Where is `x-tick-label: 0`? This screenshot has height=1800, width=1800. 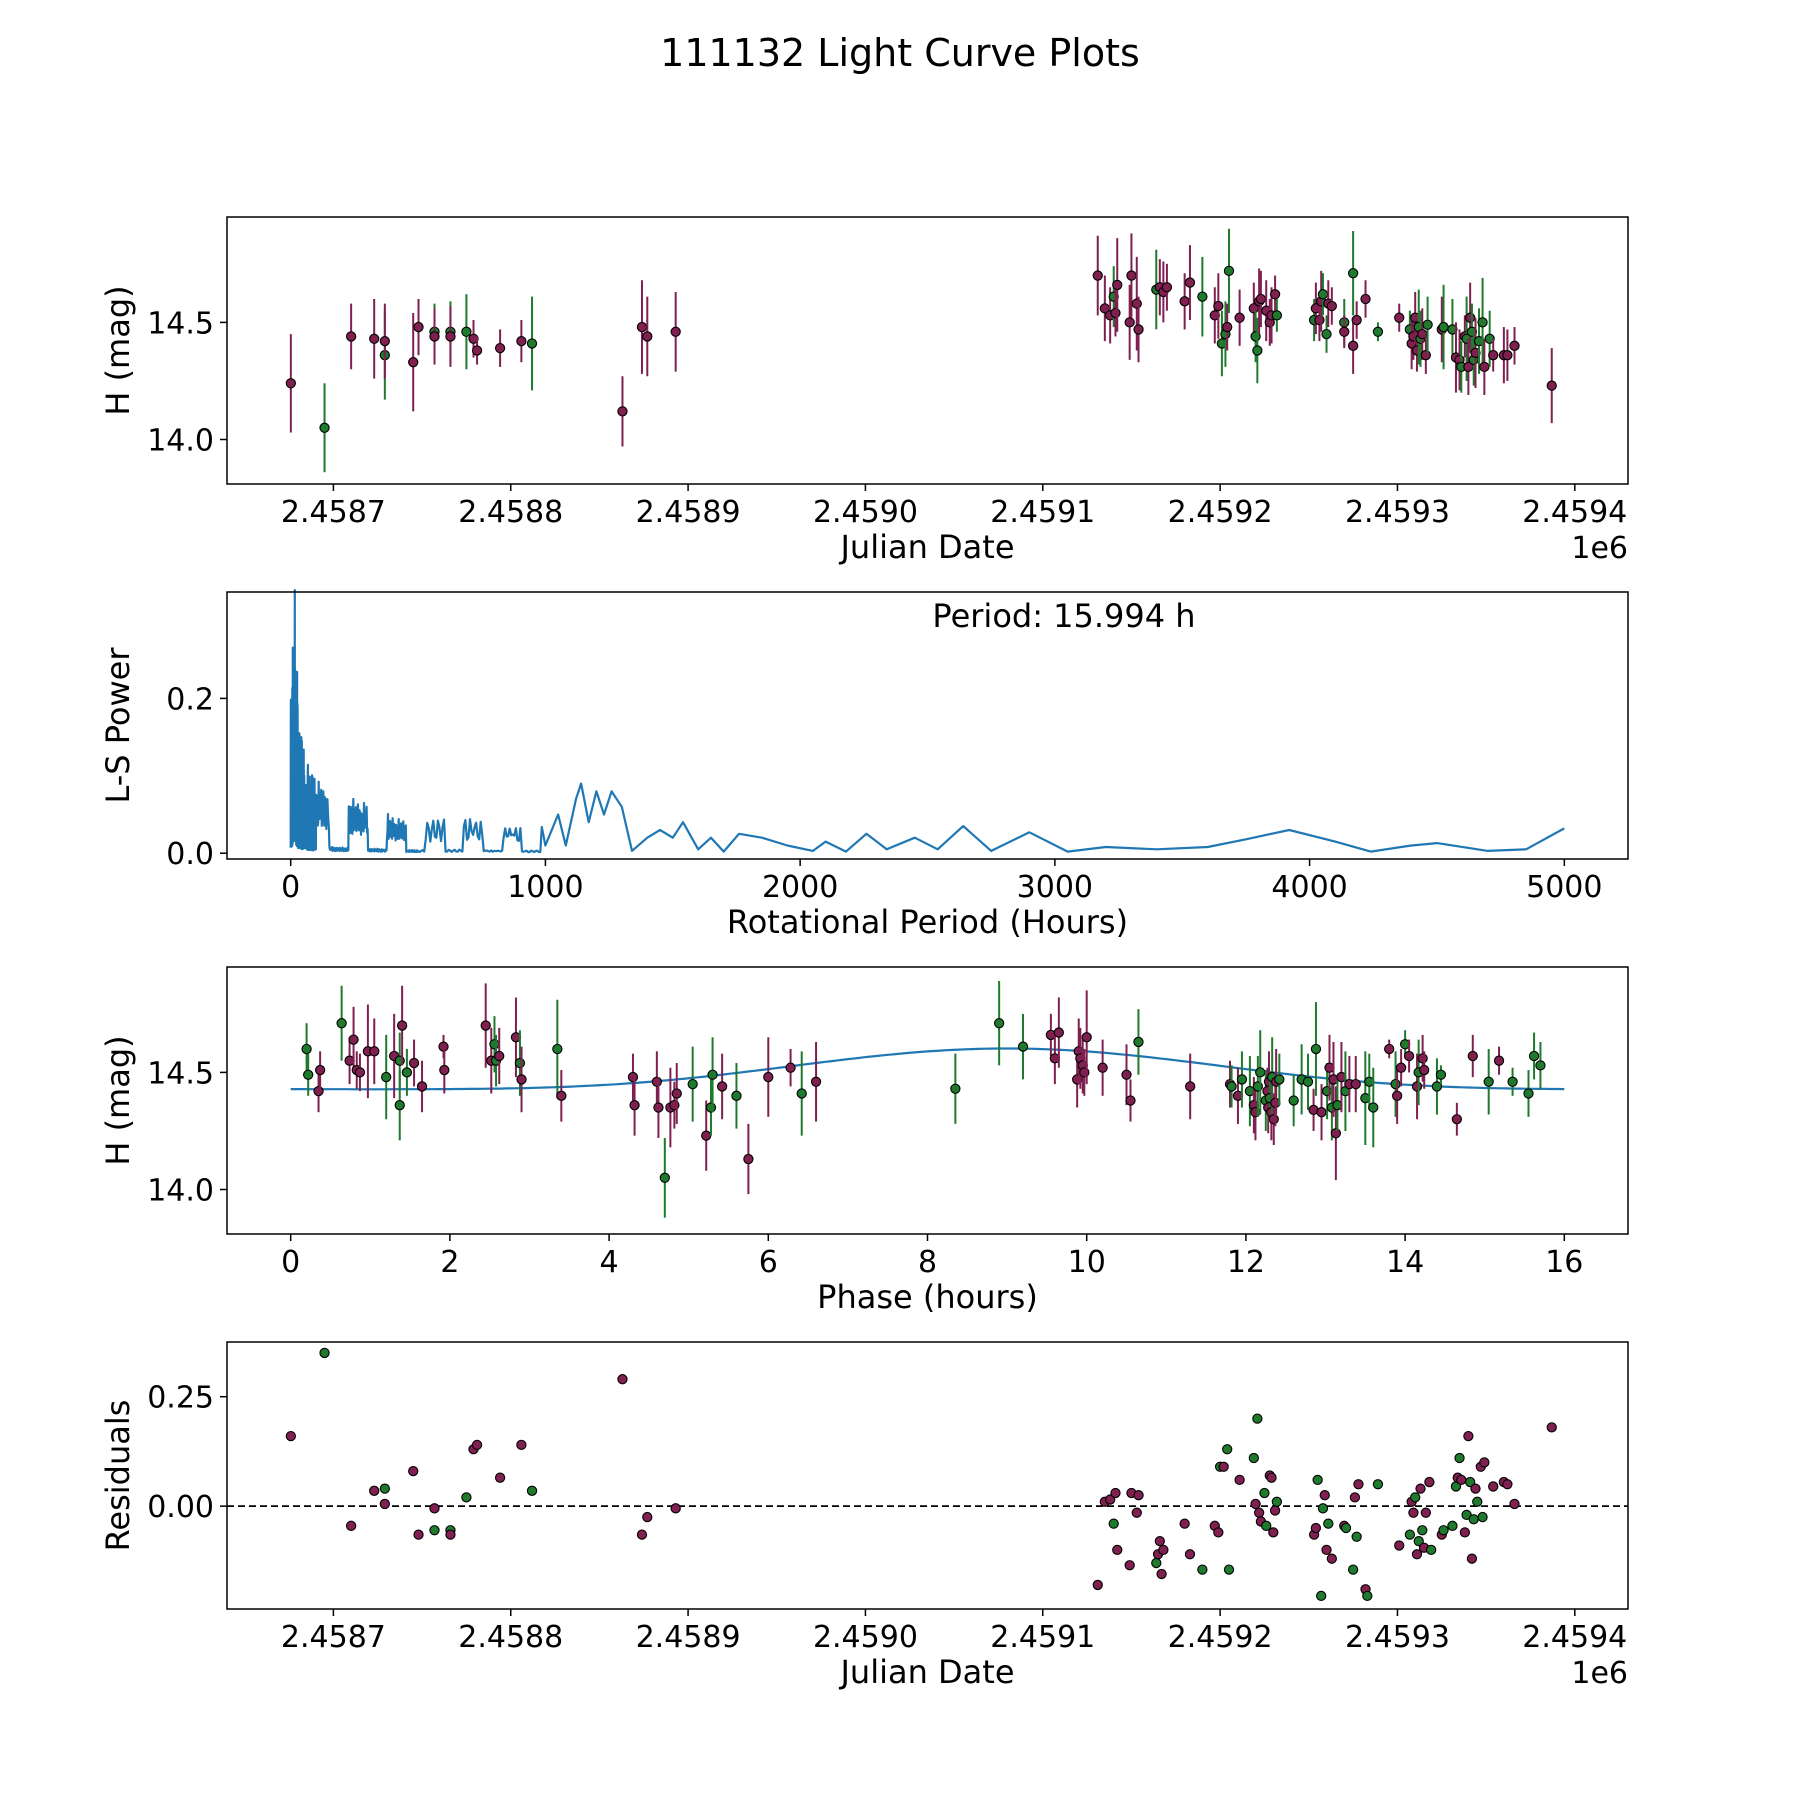 x-tick-label: 0 is located at coordinates (290, 1262).